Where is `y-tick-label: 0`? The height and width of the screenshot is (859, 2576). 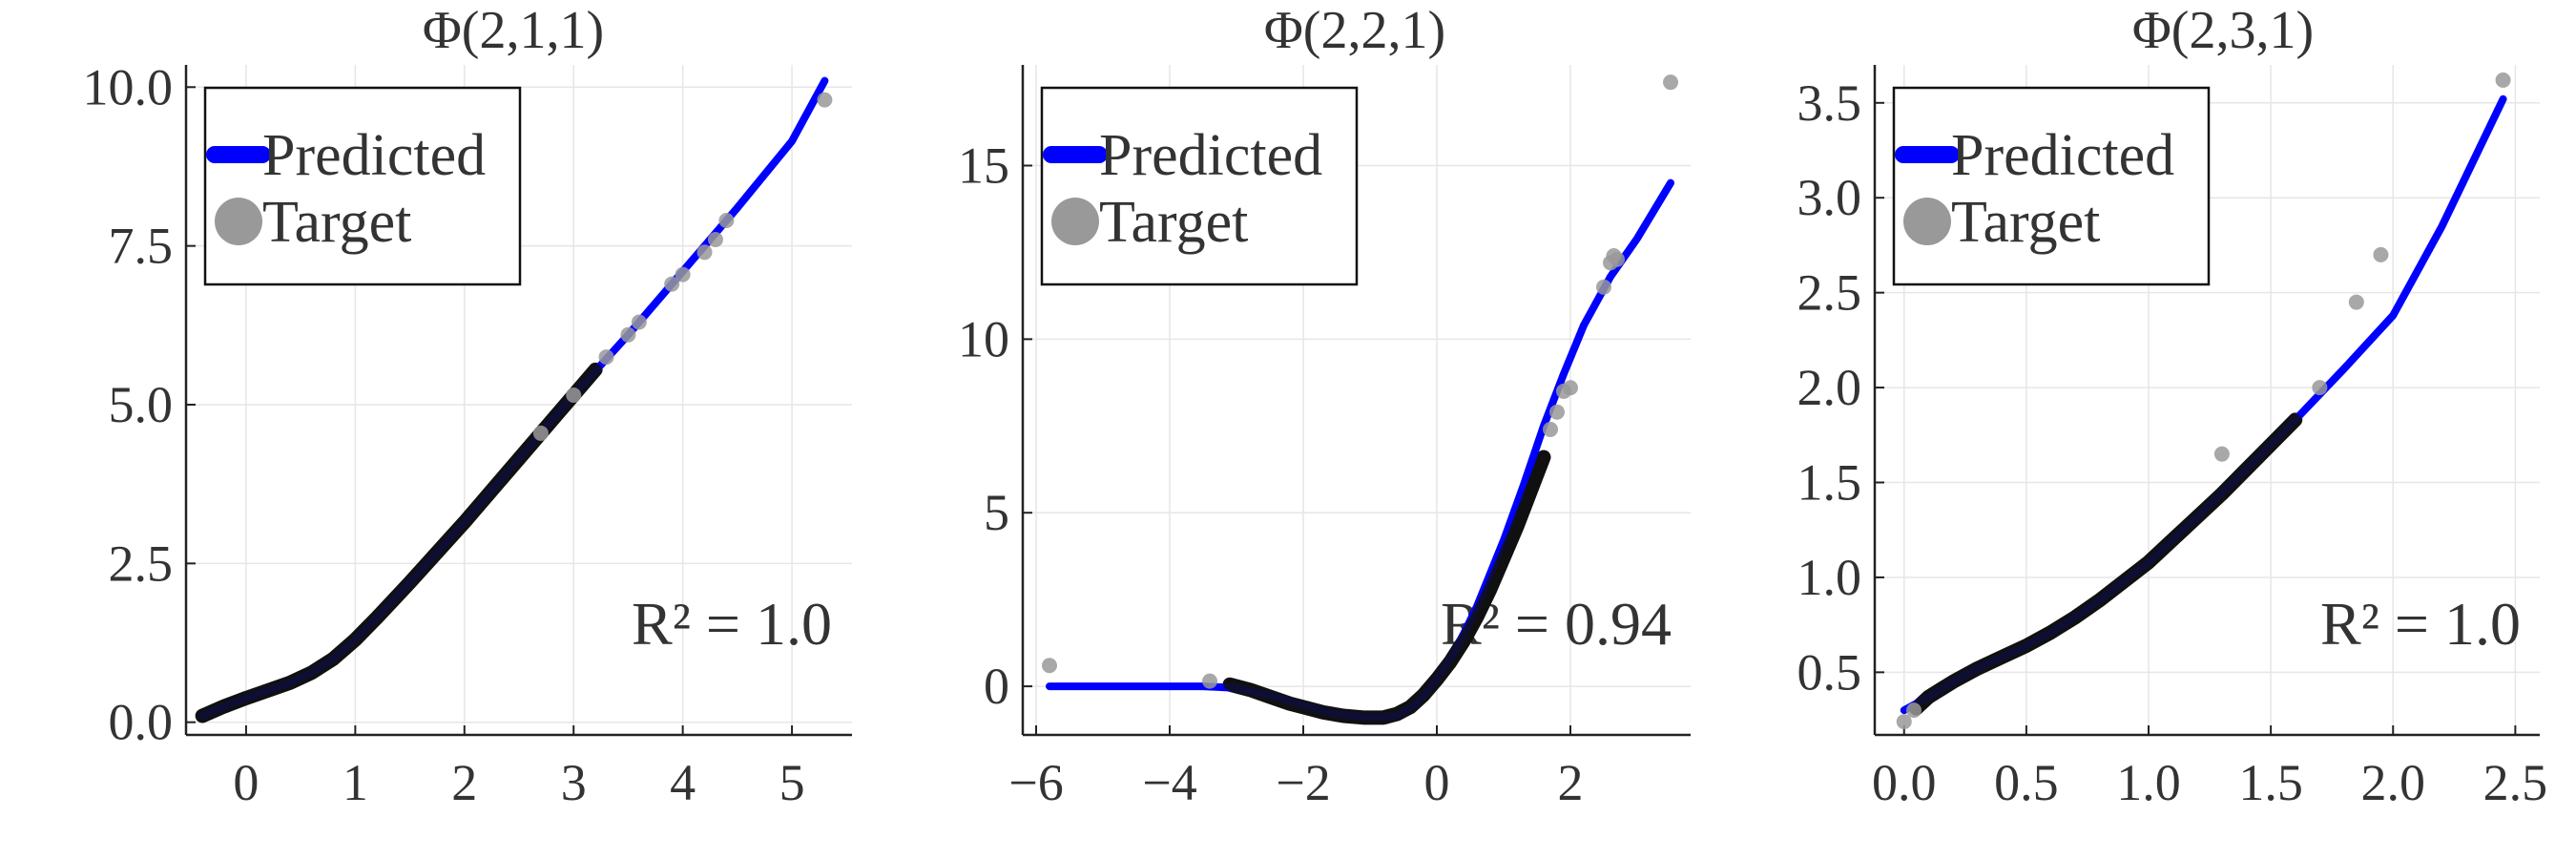 y-tick-label: 0 is located at coordinates (996, 686).